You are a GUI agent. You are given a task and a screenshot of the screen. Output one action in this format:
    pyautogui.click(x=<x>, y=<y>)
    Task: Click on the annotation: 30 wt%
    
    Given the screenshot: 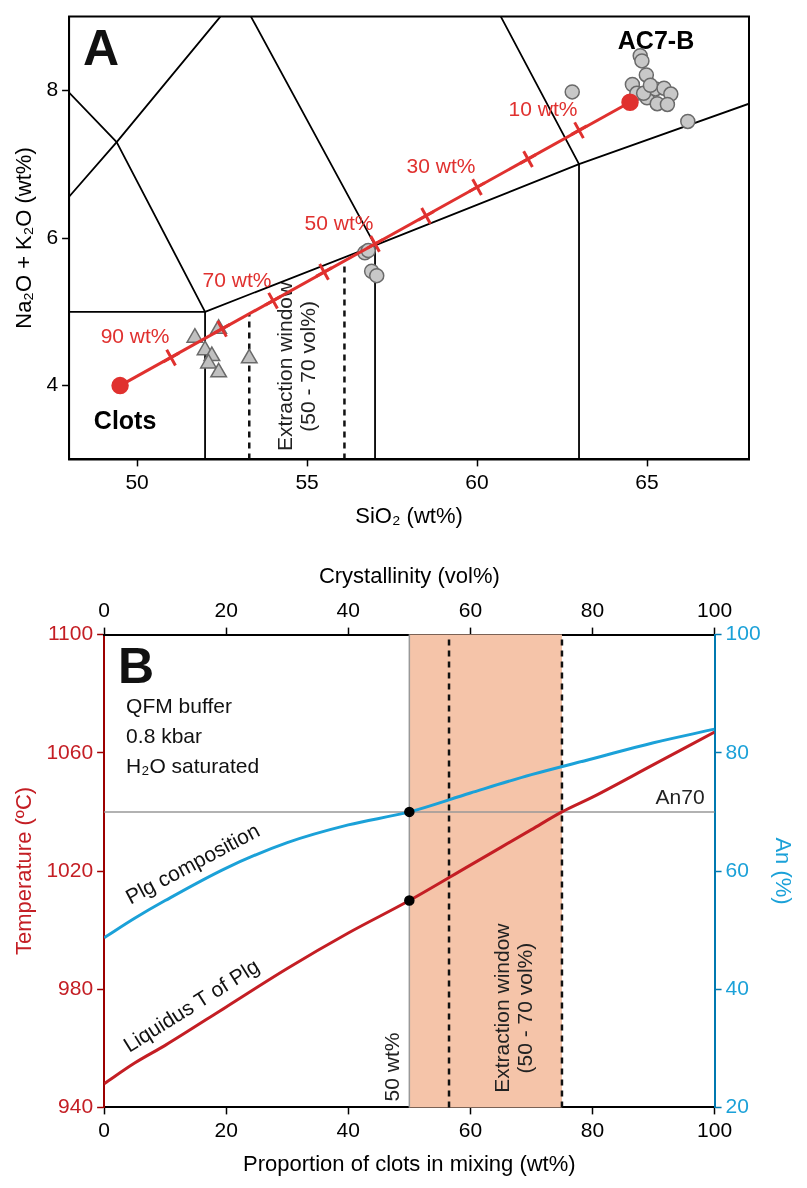 What is the action you would take?
    pyautogui.click(x=441, y=165)
    